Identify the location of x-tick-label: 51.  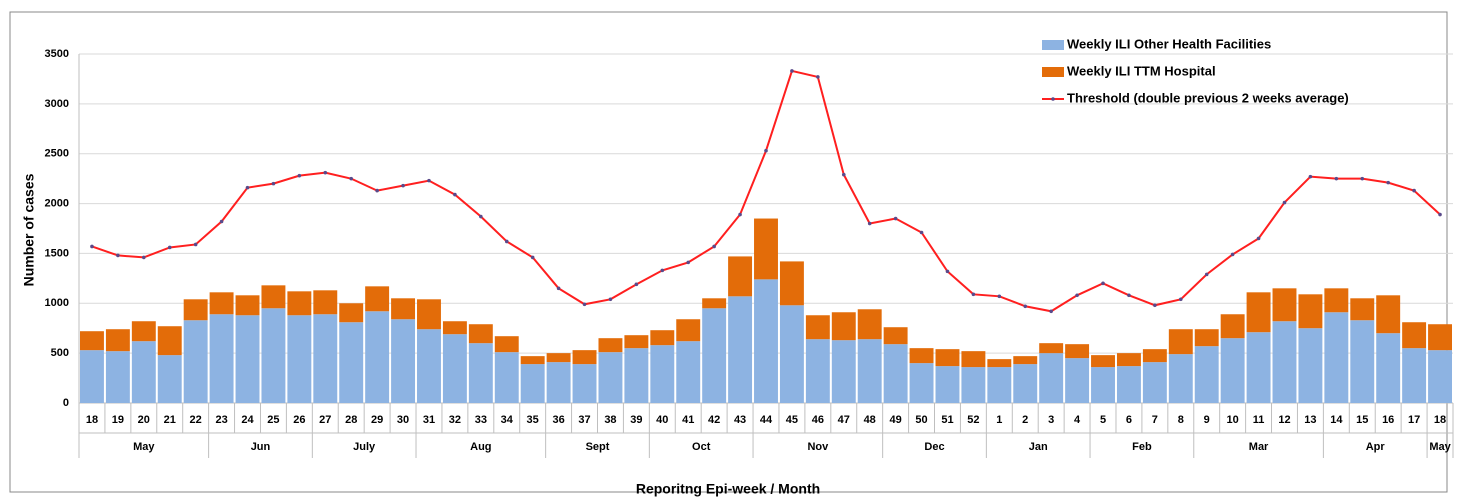
(947, 420).